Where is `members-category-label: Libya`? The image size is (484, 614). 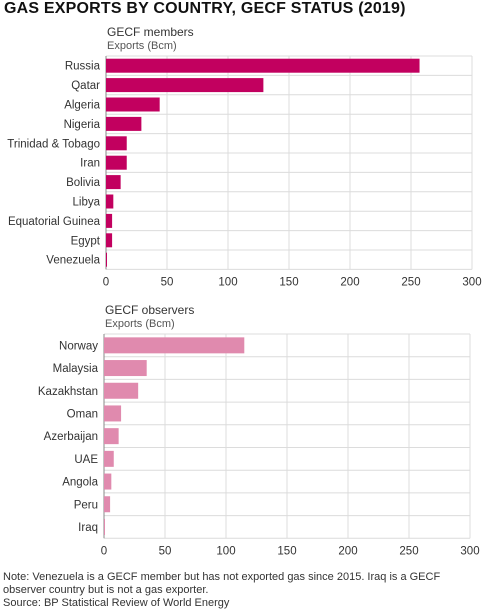 members-category-label: Libya is located at coordinates (87, 203).